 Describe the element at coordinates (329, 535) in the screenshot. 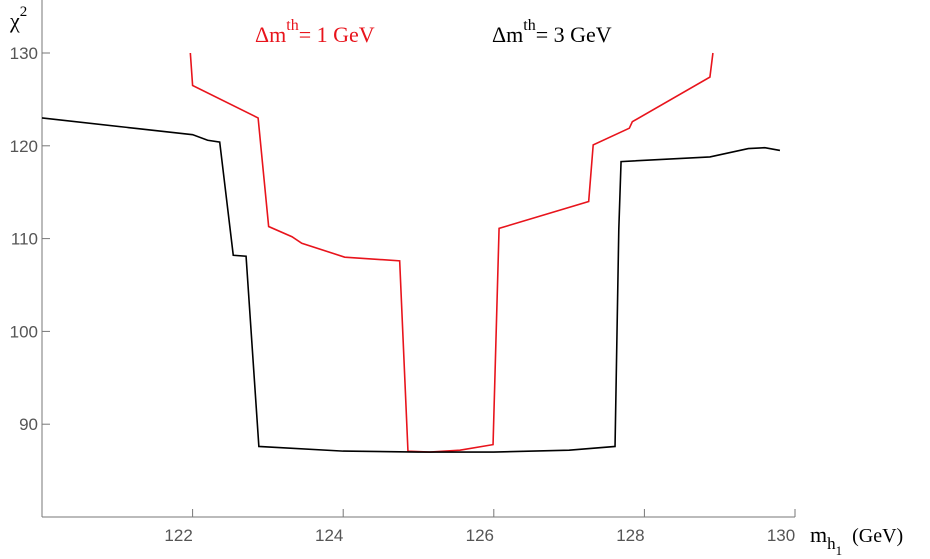

I see `x-tick-label: 124` at that location.